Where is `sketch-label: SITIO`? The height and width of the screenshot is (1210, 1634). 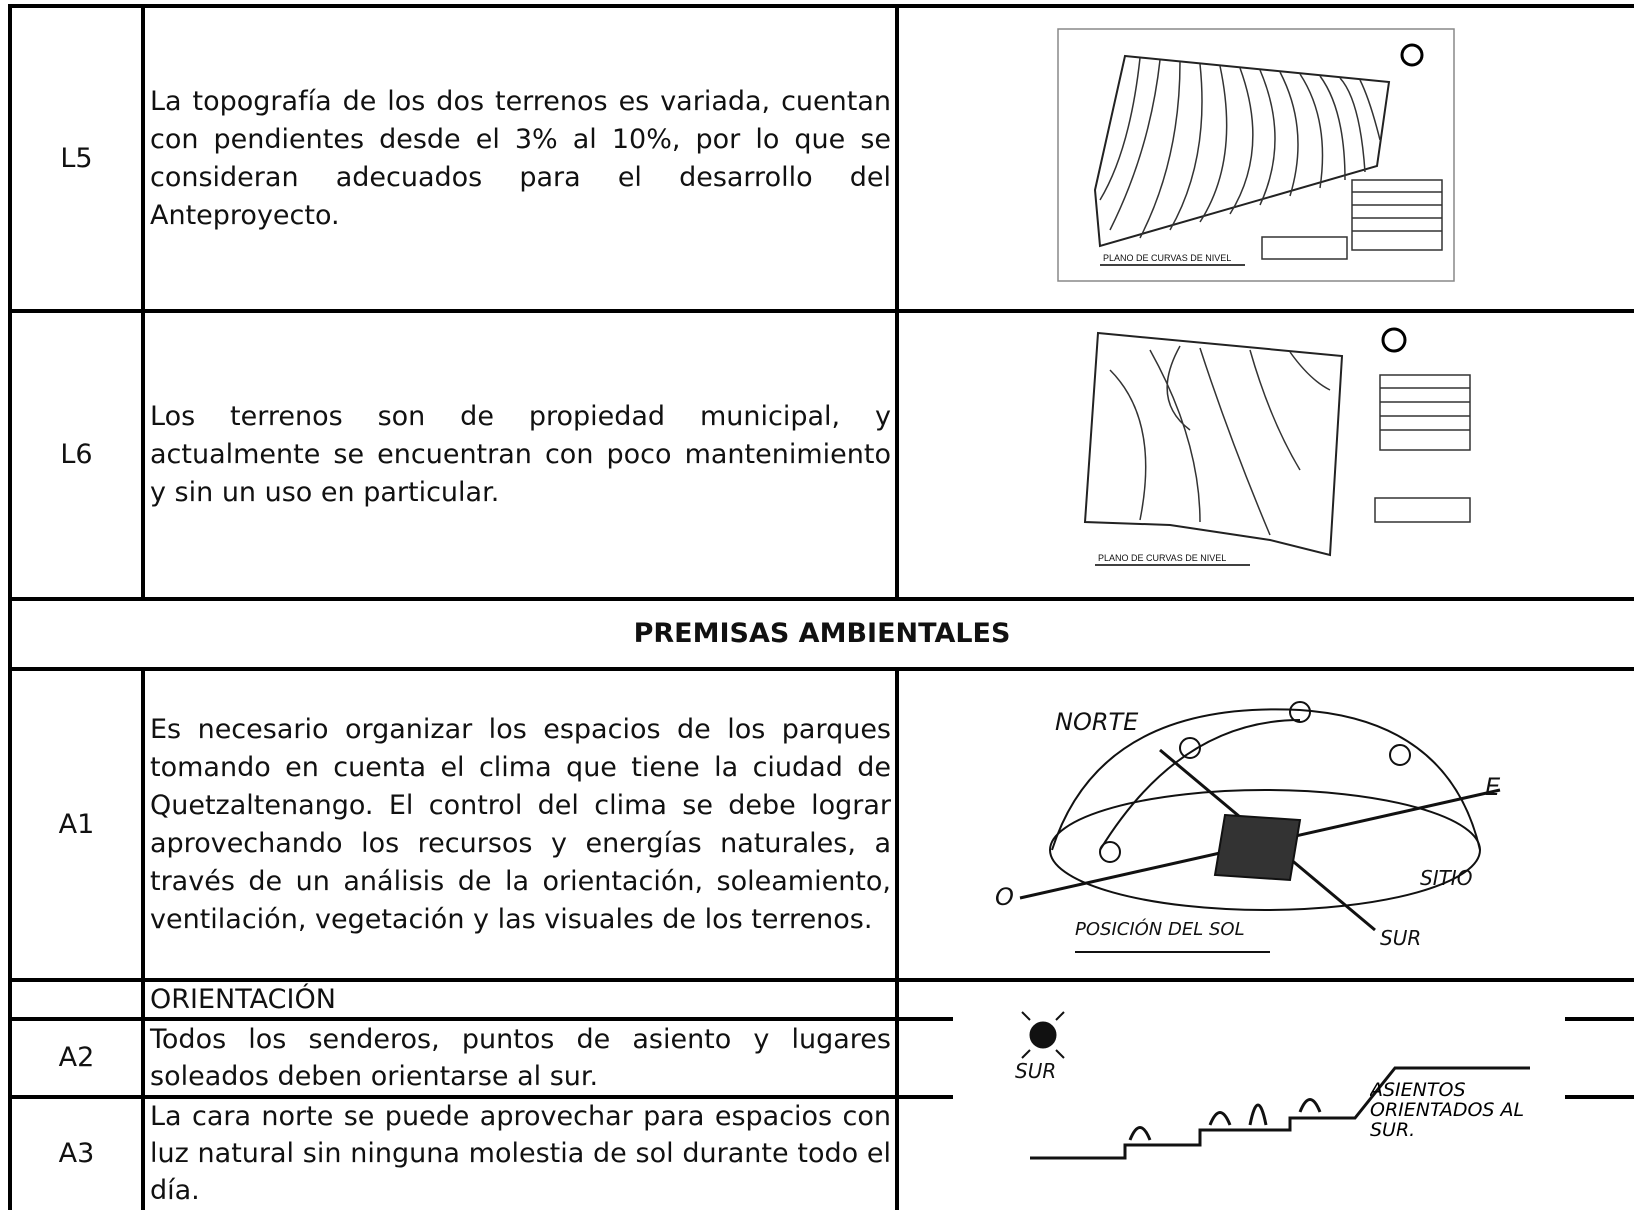
sketch-label: SITIO is located at coordinates (1446, 878).